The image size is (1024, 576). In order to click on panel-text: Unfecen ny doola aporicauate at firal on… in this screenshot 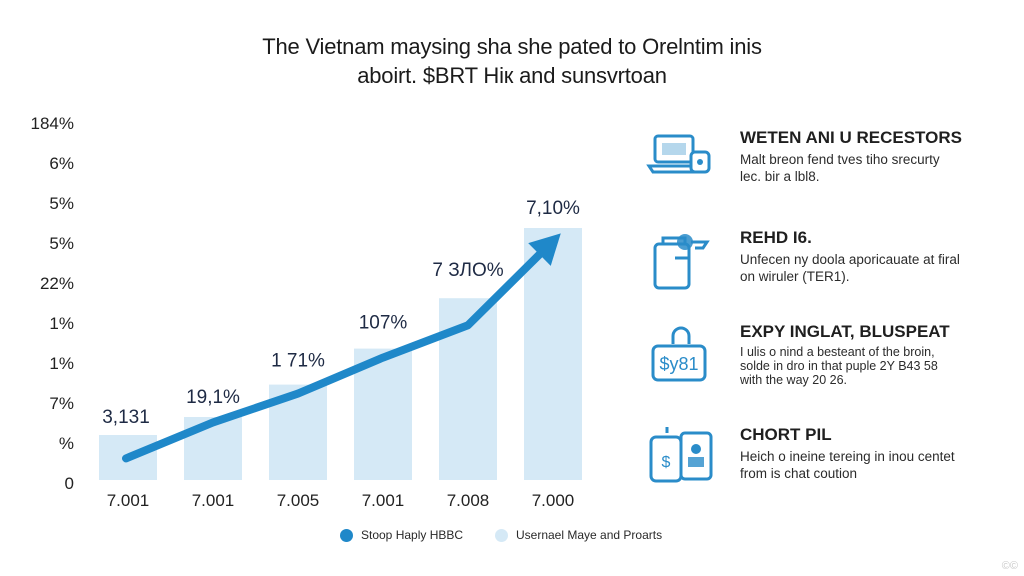, I will do `click(850, 268)`.